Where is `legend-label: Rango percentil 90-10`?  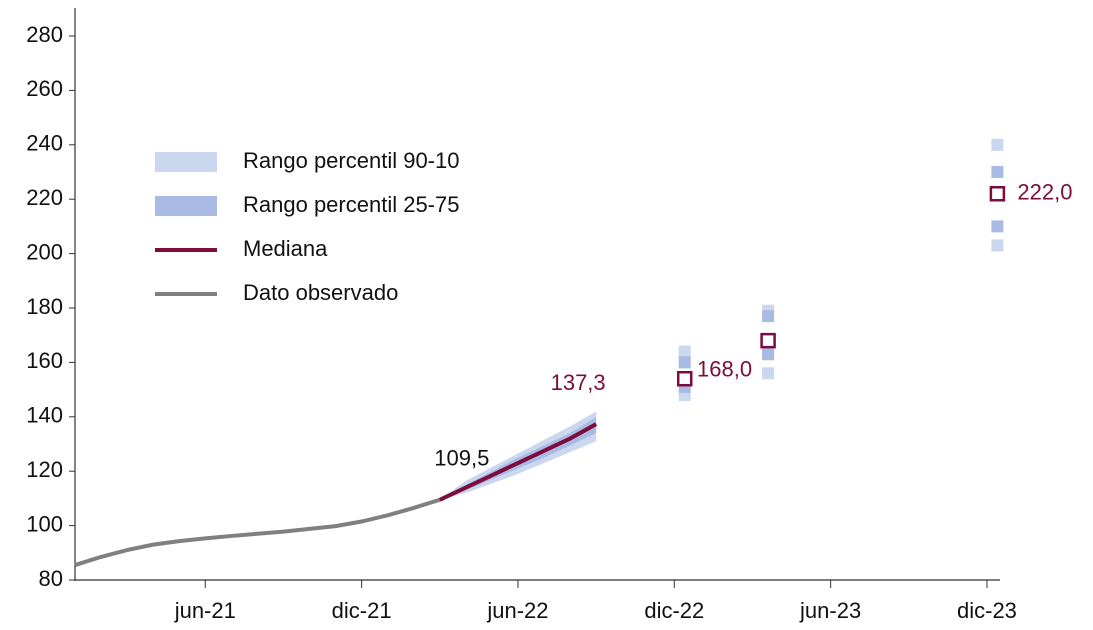
legend-label: Rango percentil 90-10 is located at coordinates (351, 160).